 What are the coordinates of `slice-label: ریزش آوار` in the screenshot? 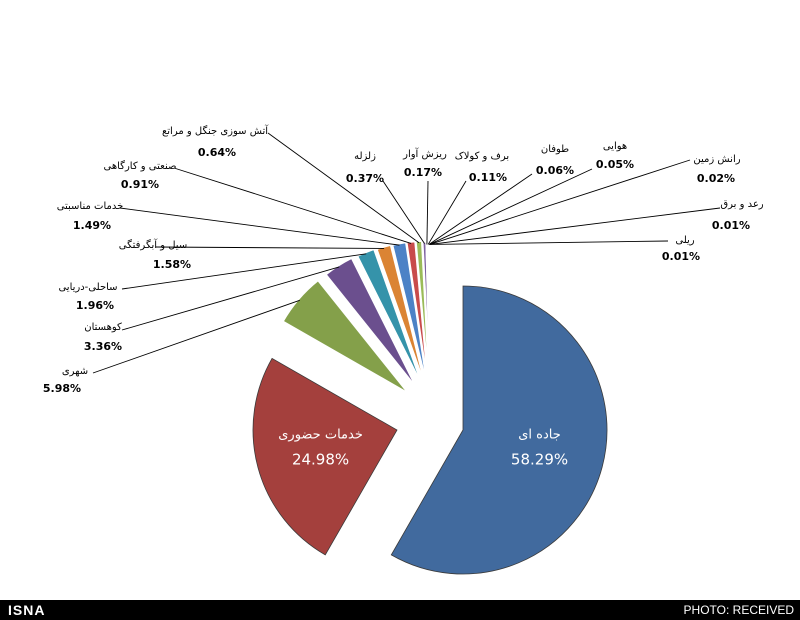 It's located at (424, 153).